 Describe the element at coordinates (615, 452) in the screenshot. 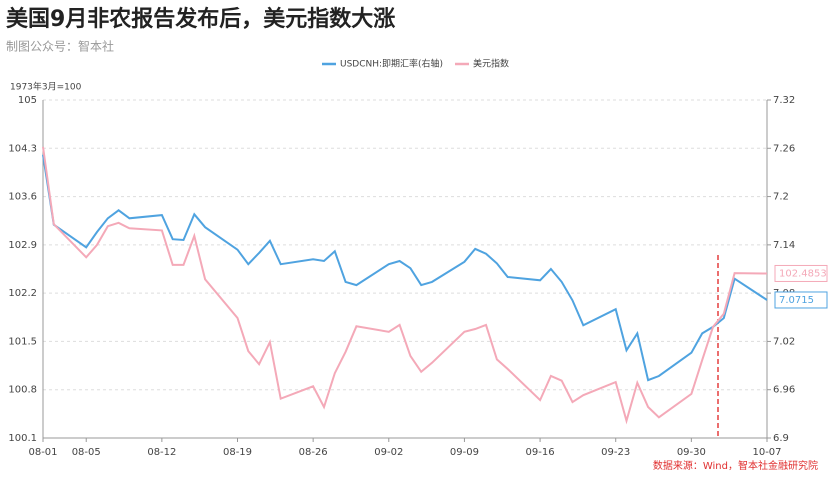

I see `x-tick-label: 09-23` at that location.